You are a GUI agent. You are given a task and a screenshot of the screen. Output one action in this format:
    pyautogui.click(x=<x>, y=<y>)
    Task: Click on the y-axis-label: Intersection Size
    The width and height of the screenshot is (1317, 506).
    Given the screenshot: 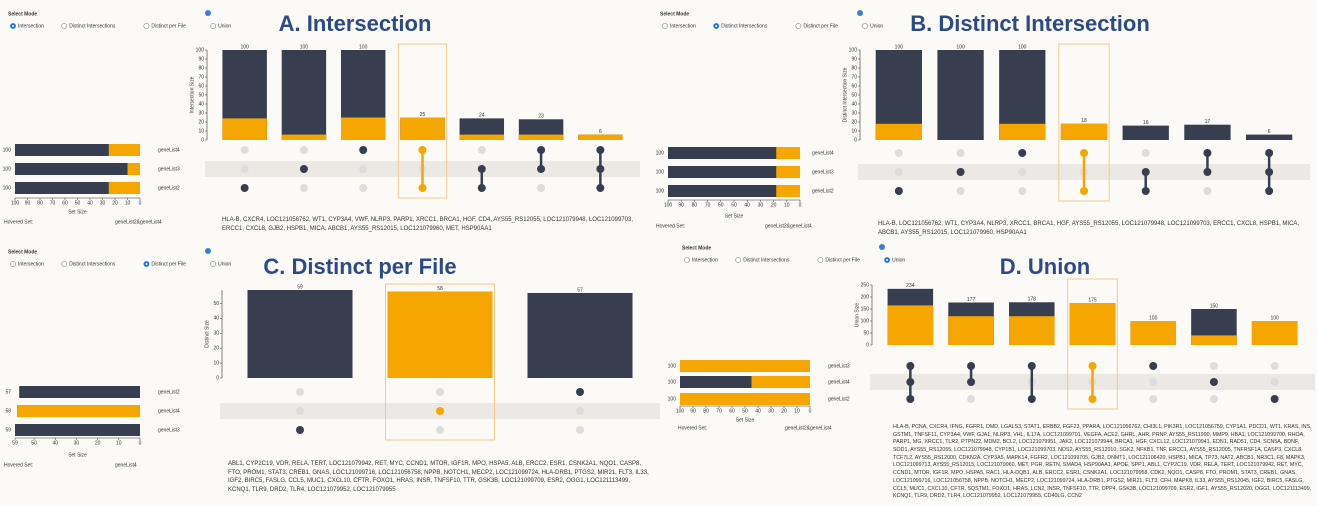 What is the action you would take?
    pyautogui.click(x=192, y=94)
    